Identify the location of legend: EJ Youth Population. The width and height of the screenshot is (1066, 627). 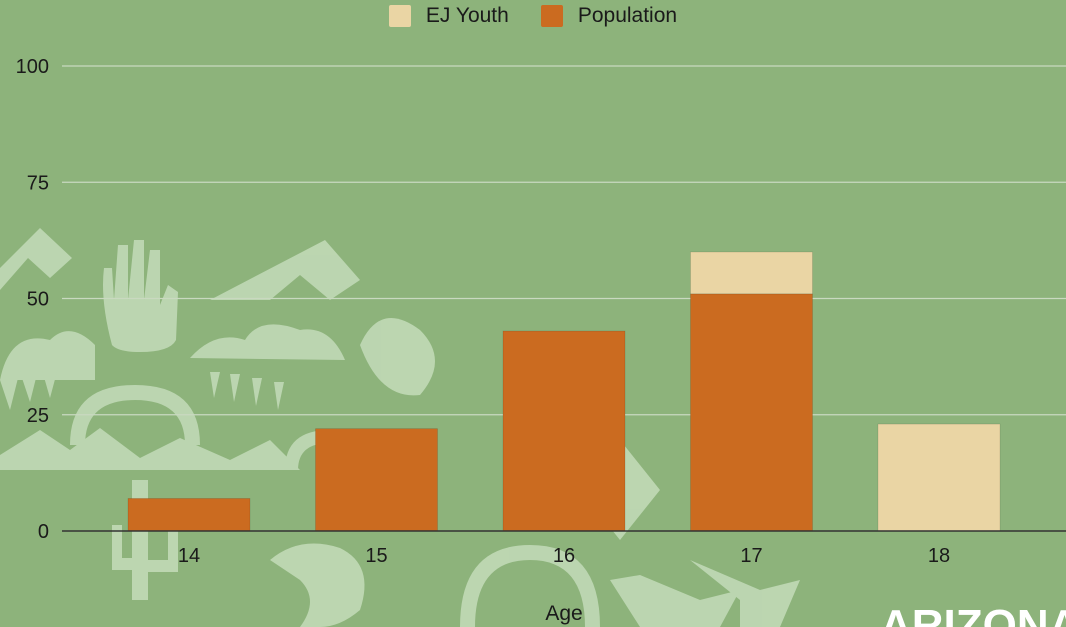
(533, 16).